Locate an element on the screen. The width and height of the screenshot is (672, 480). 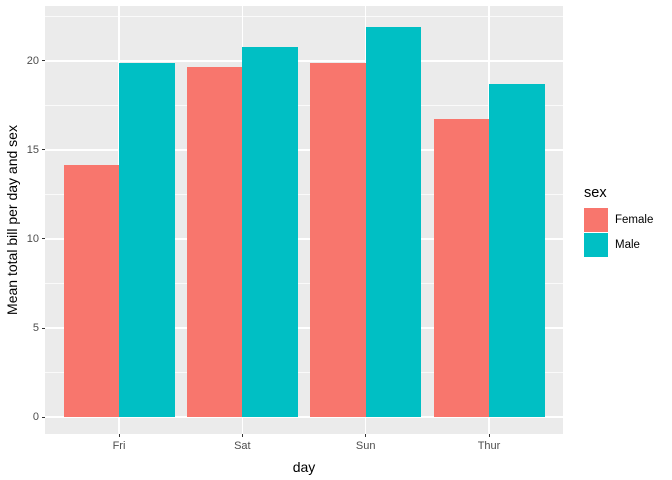
legend-item-female: Female is located at coordinates (618, 220).